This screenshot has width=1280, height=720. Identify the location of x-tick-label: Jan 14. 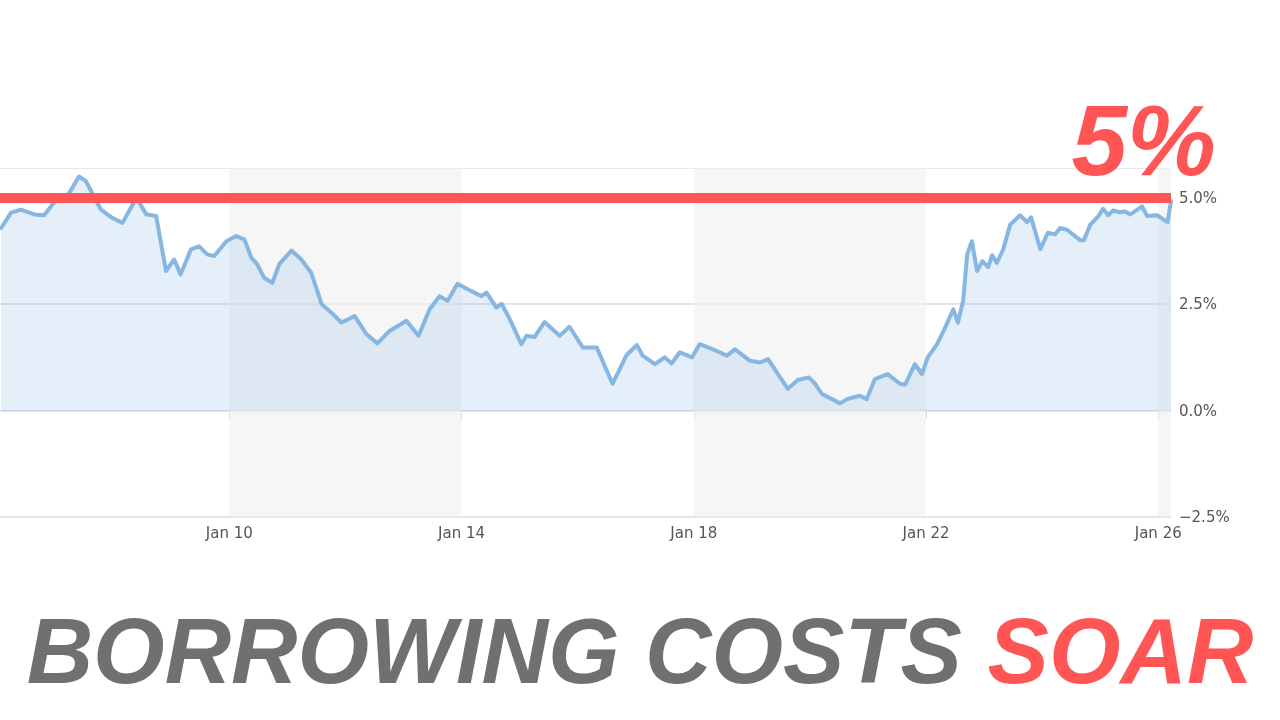
(461, 532).